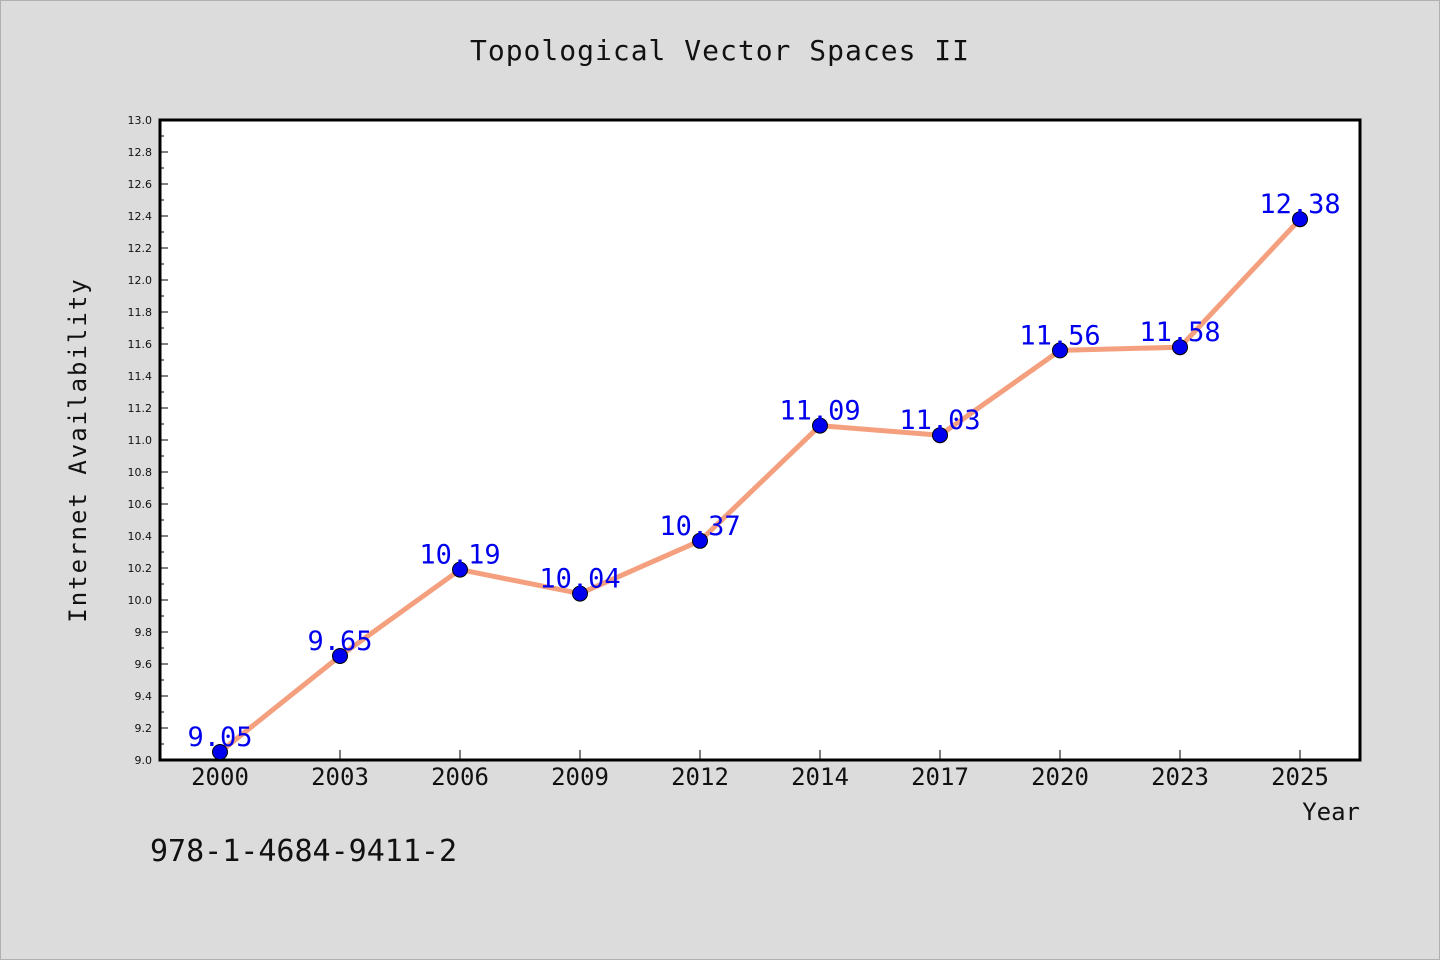 This screenshot has width=1440, height=960. Describe the element at coordinates (140, 600) in the screenshot. I see `y-tick-label: 10.0` at that location.